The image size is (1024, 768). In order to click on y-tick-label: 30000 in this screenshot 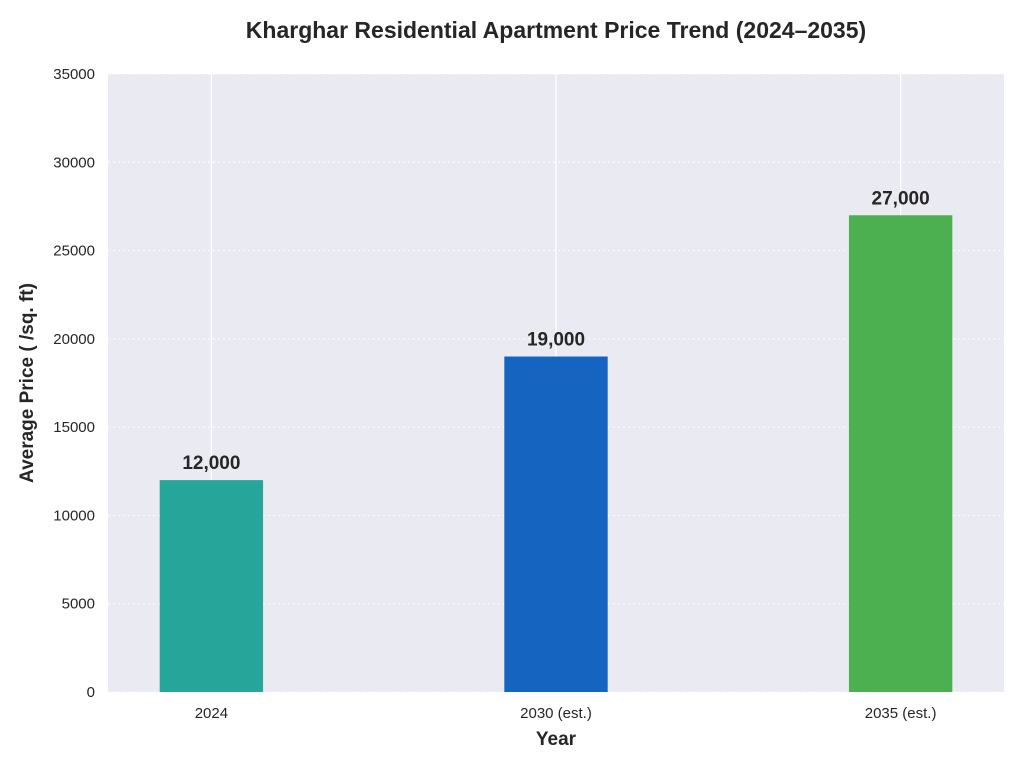, I will do `click(74, 162)`.